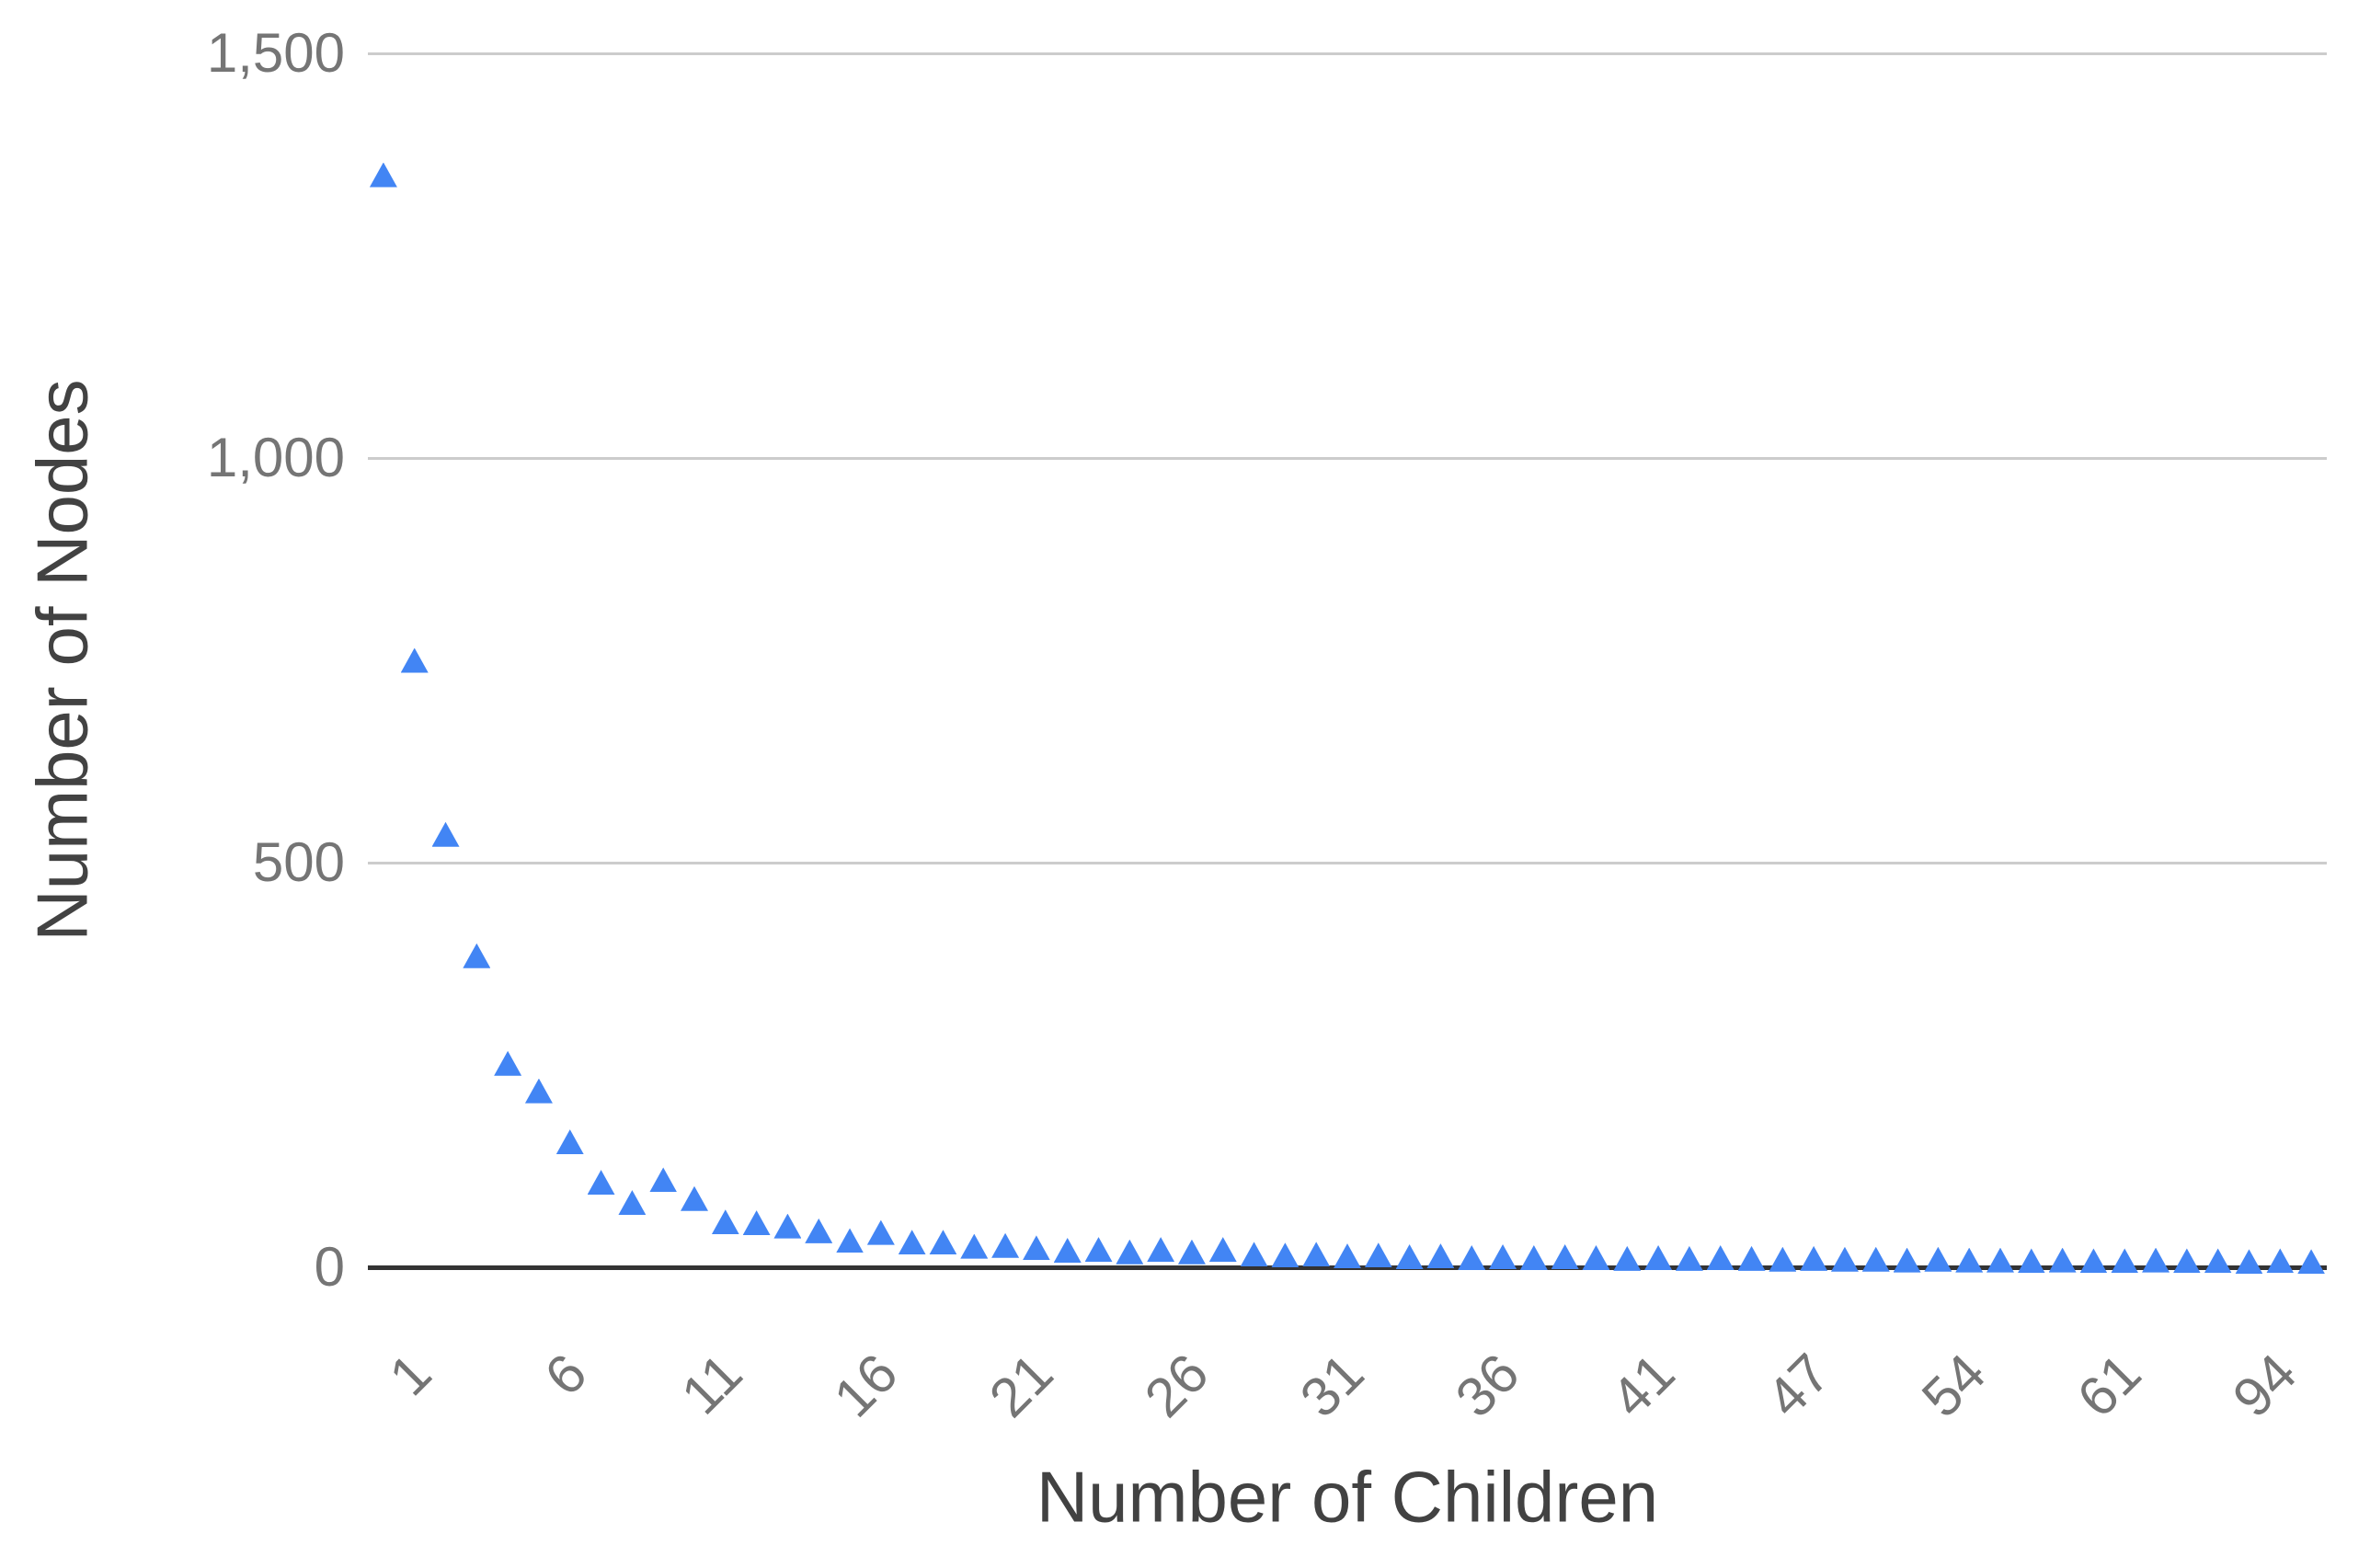  I want to click on y-tick-label: 0, so click(329, 1267).